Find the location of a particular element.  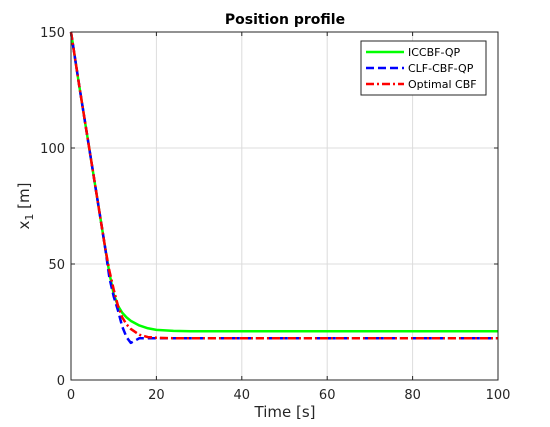

x-tick-label: 0 is located at coordinates (71, 395).